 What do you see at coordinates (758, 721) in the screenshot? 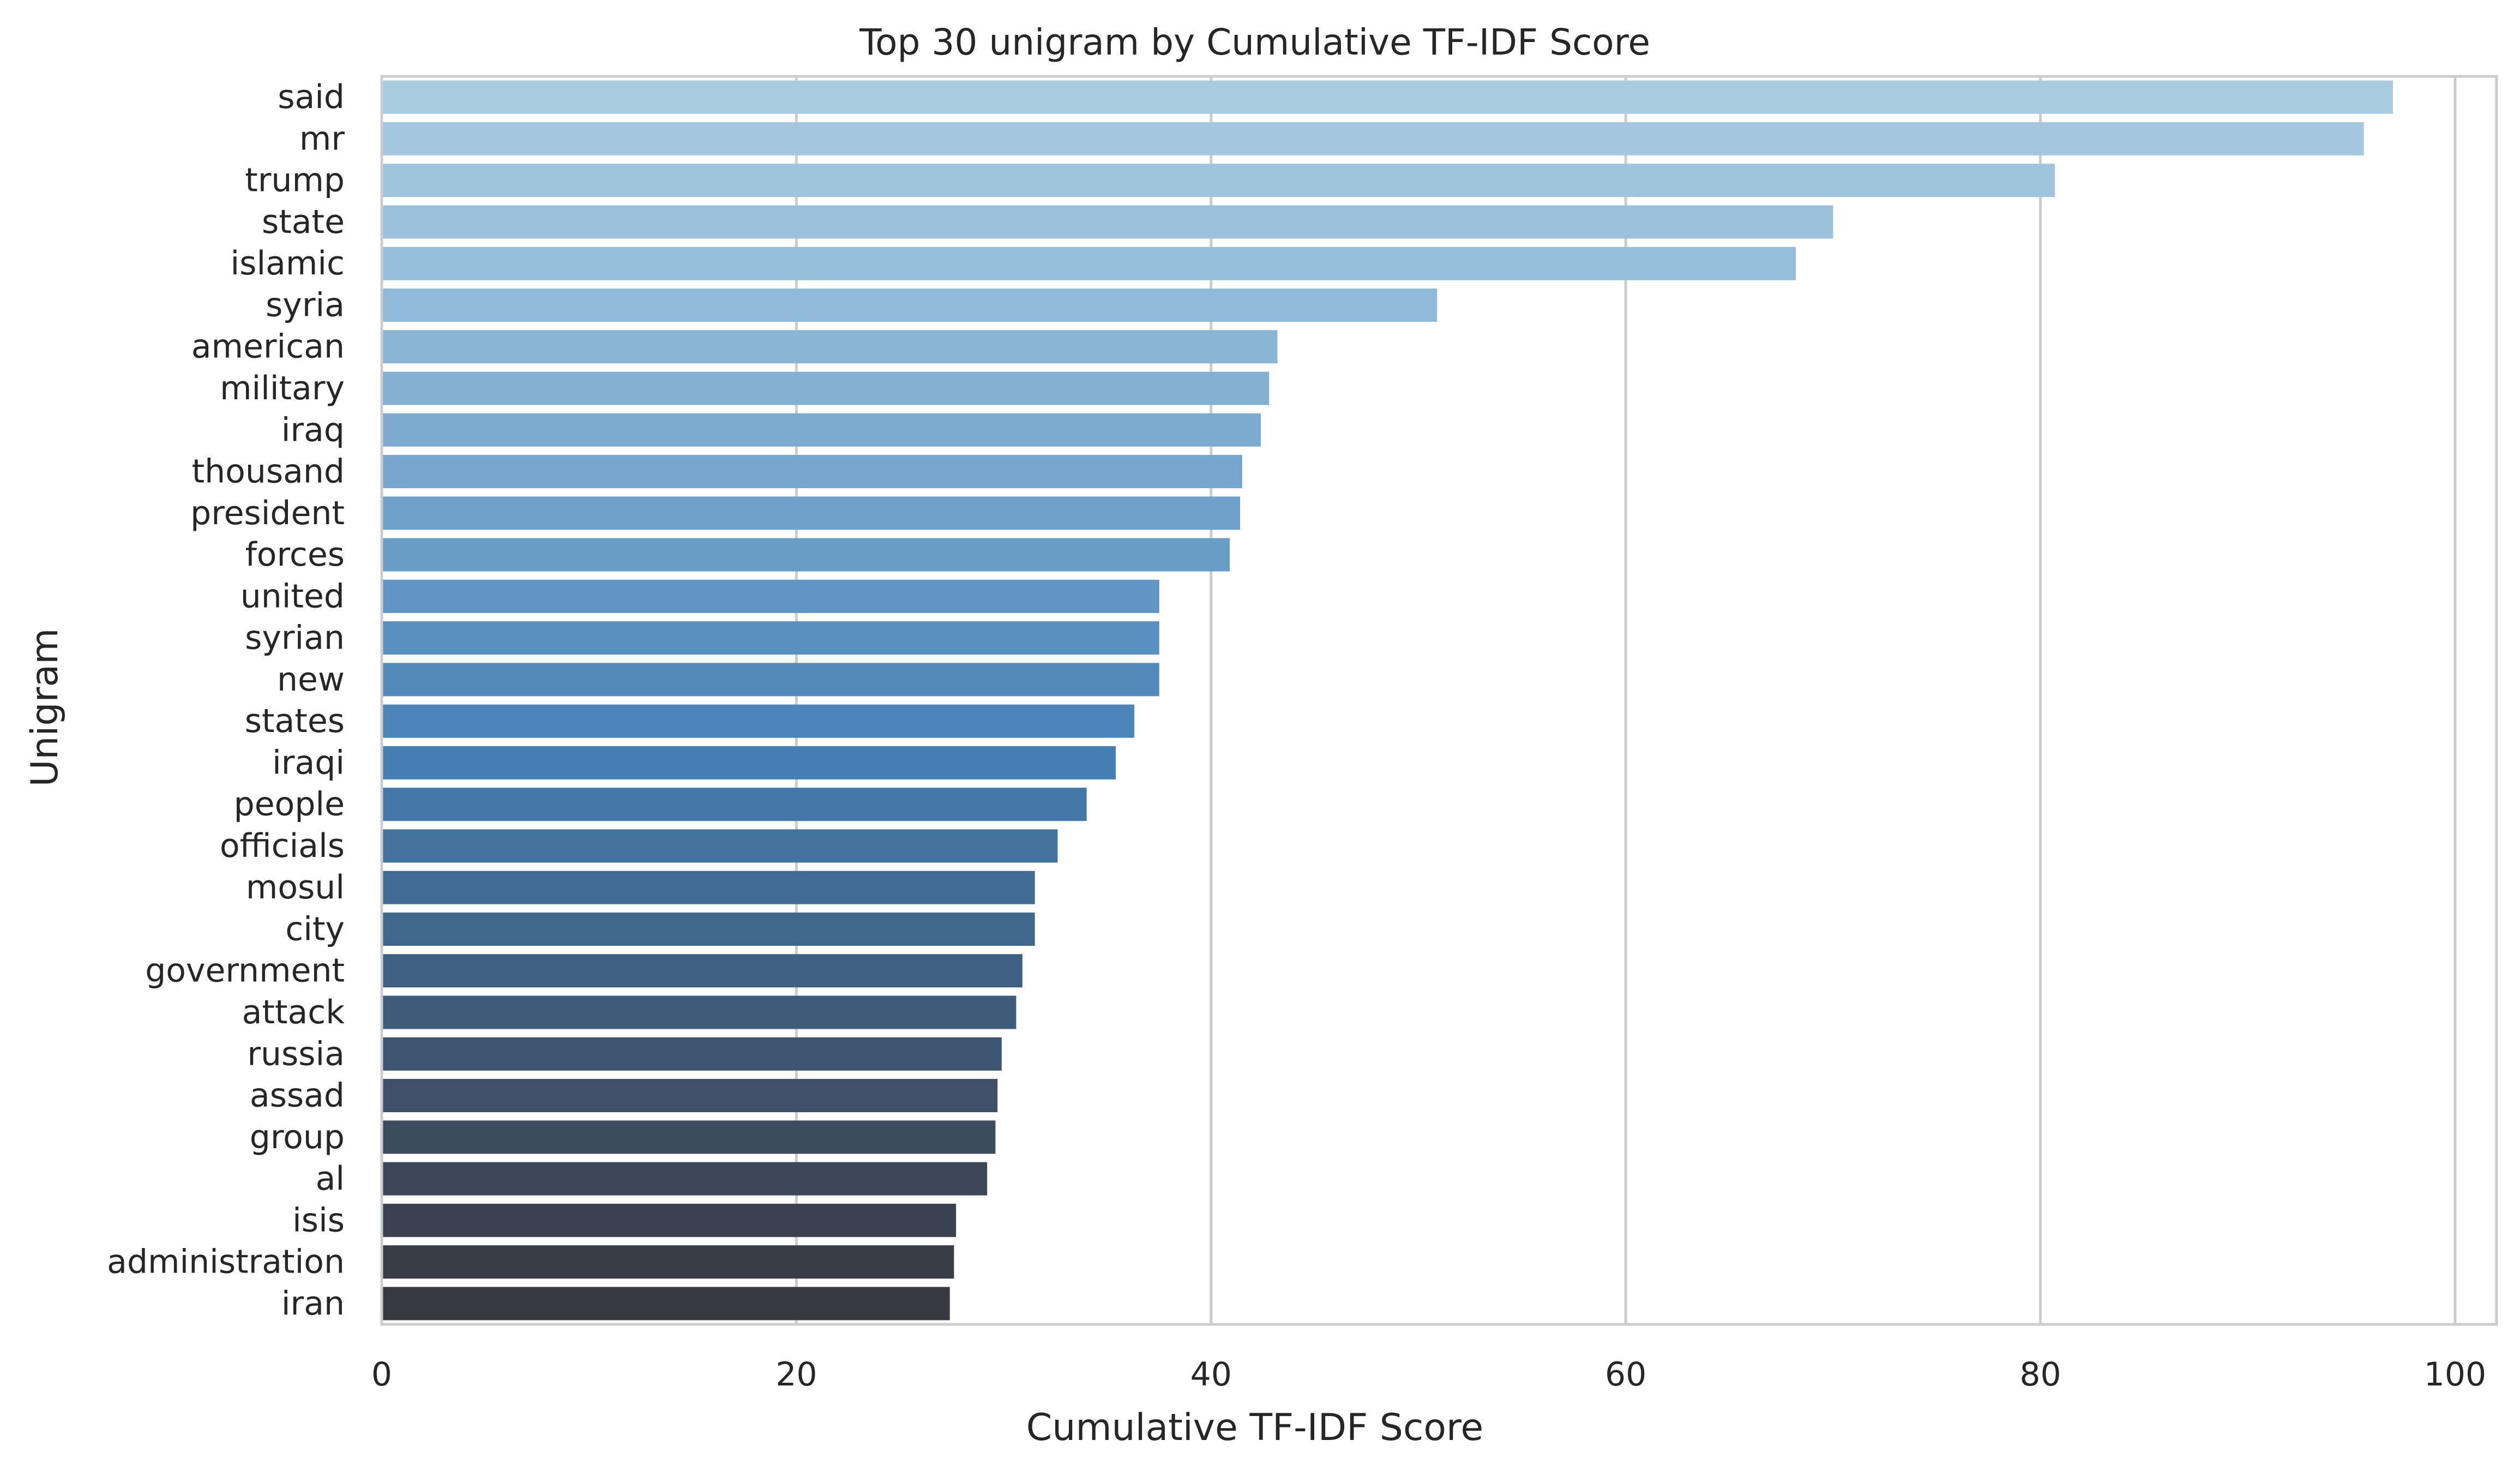
I see `bar-states` at bounding box center [758, 721].